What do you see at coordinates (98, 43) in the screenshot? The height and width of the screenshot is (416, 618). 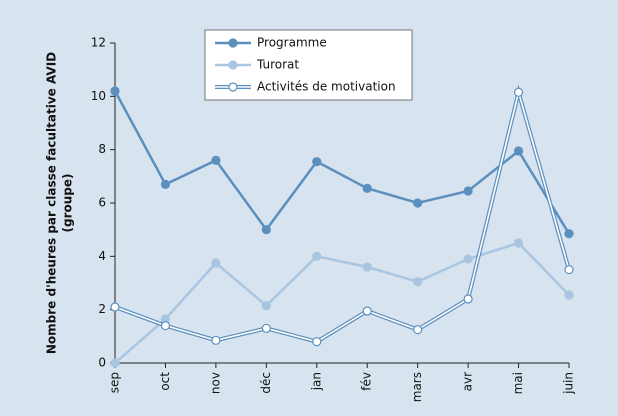 I see `y-tick-label: 12` at bounding box center [98, 43].